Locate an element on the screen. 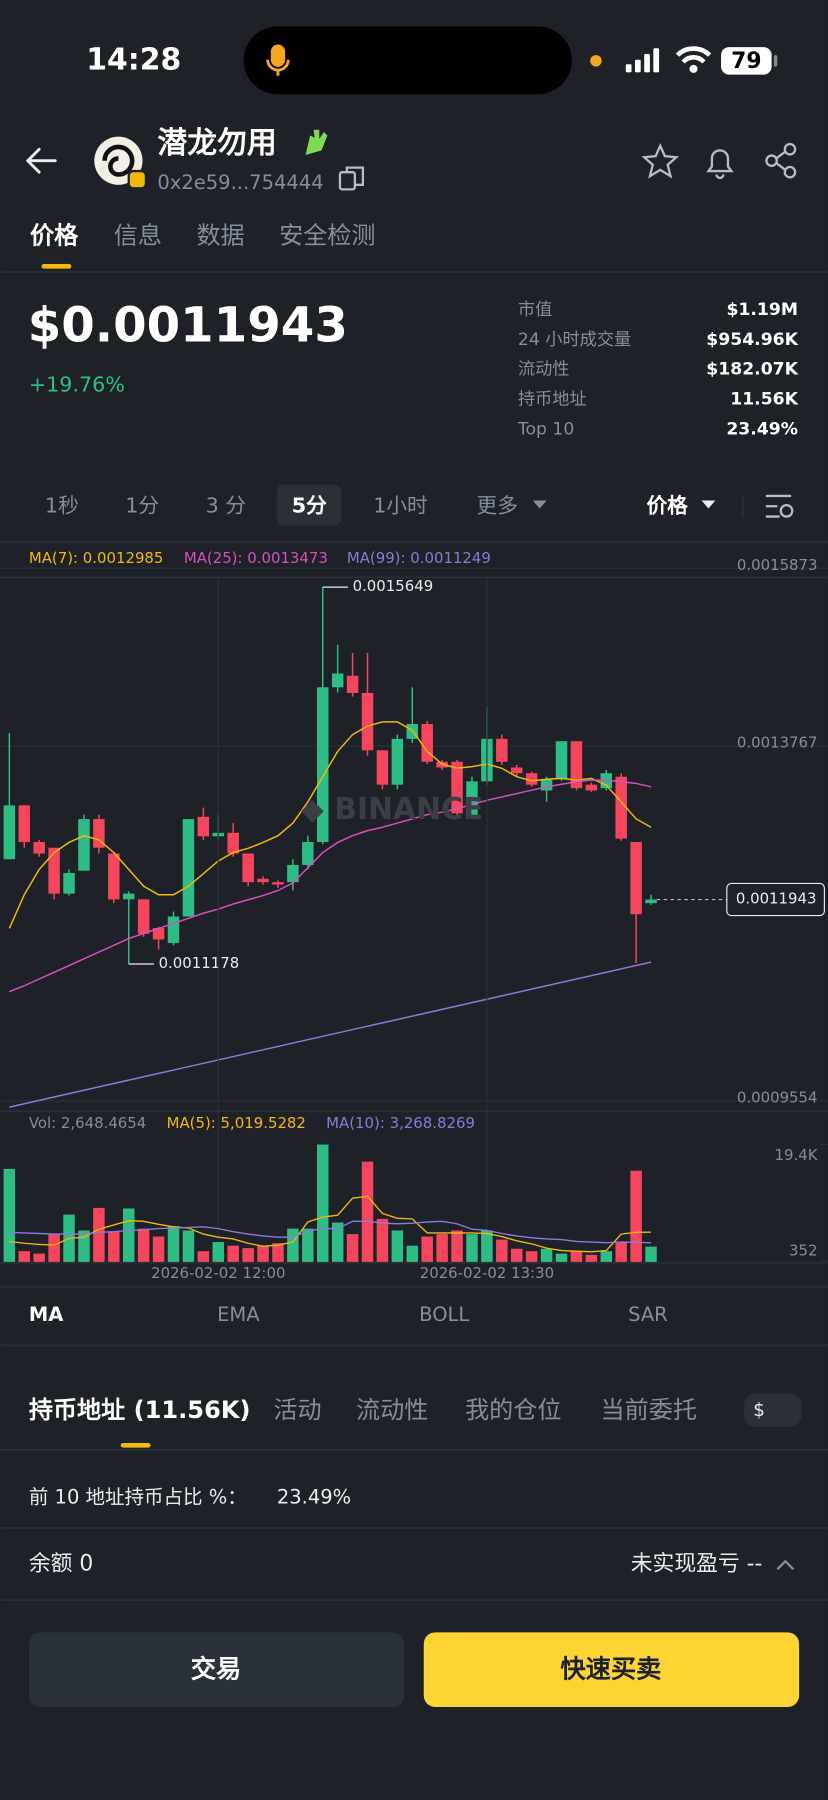 The image size is (828, 1800). chart-settings is located at coordinates (779, 506).